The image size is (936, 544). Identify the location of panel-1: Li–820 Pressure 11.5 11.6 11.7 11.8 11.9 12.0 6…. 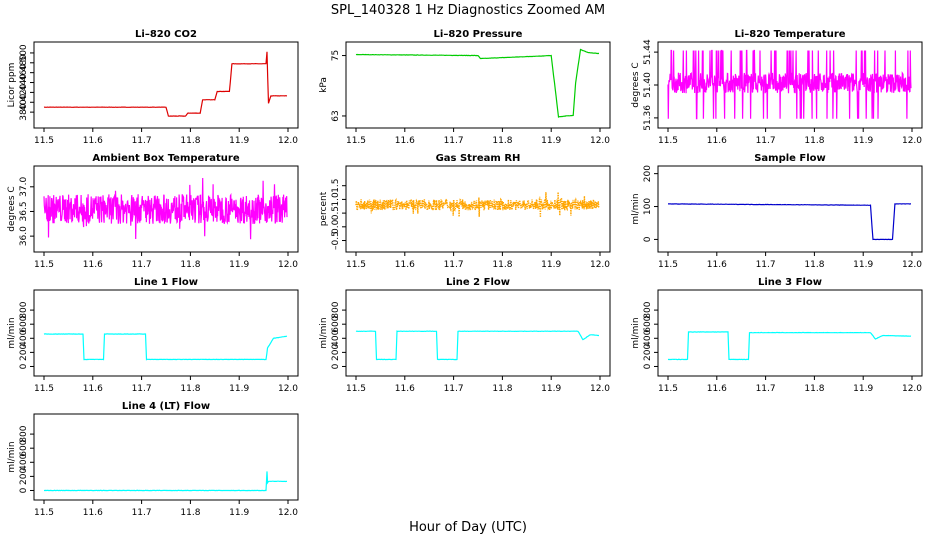
(465, 87).